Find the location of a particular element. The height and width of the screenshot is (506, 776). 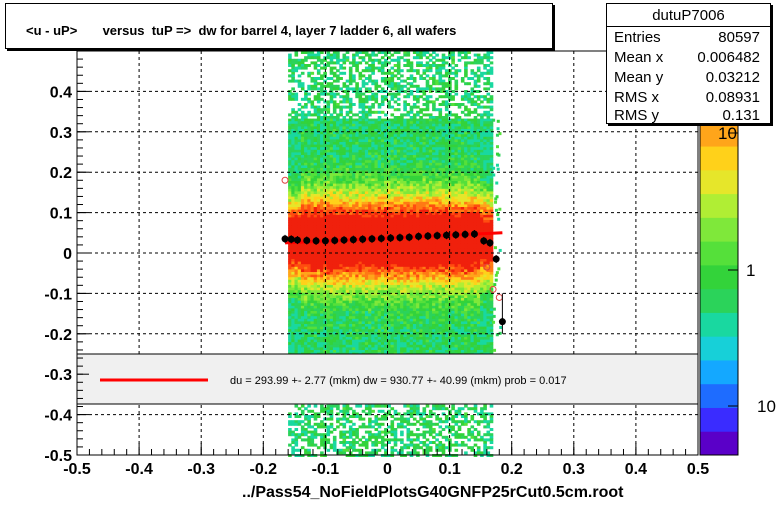

stats-key: Mean y is located at coordinates (639, 77).